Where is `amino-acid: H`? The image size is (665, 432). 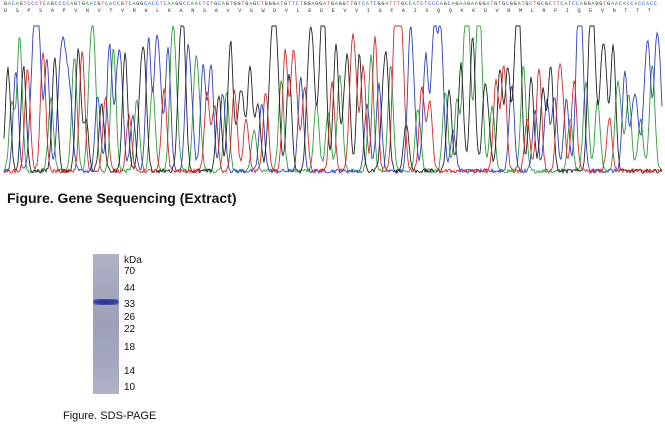 amino-acid: H is located at coordinates (146, 11).